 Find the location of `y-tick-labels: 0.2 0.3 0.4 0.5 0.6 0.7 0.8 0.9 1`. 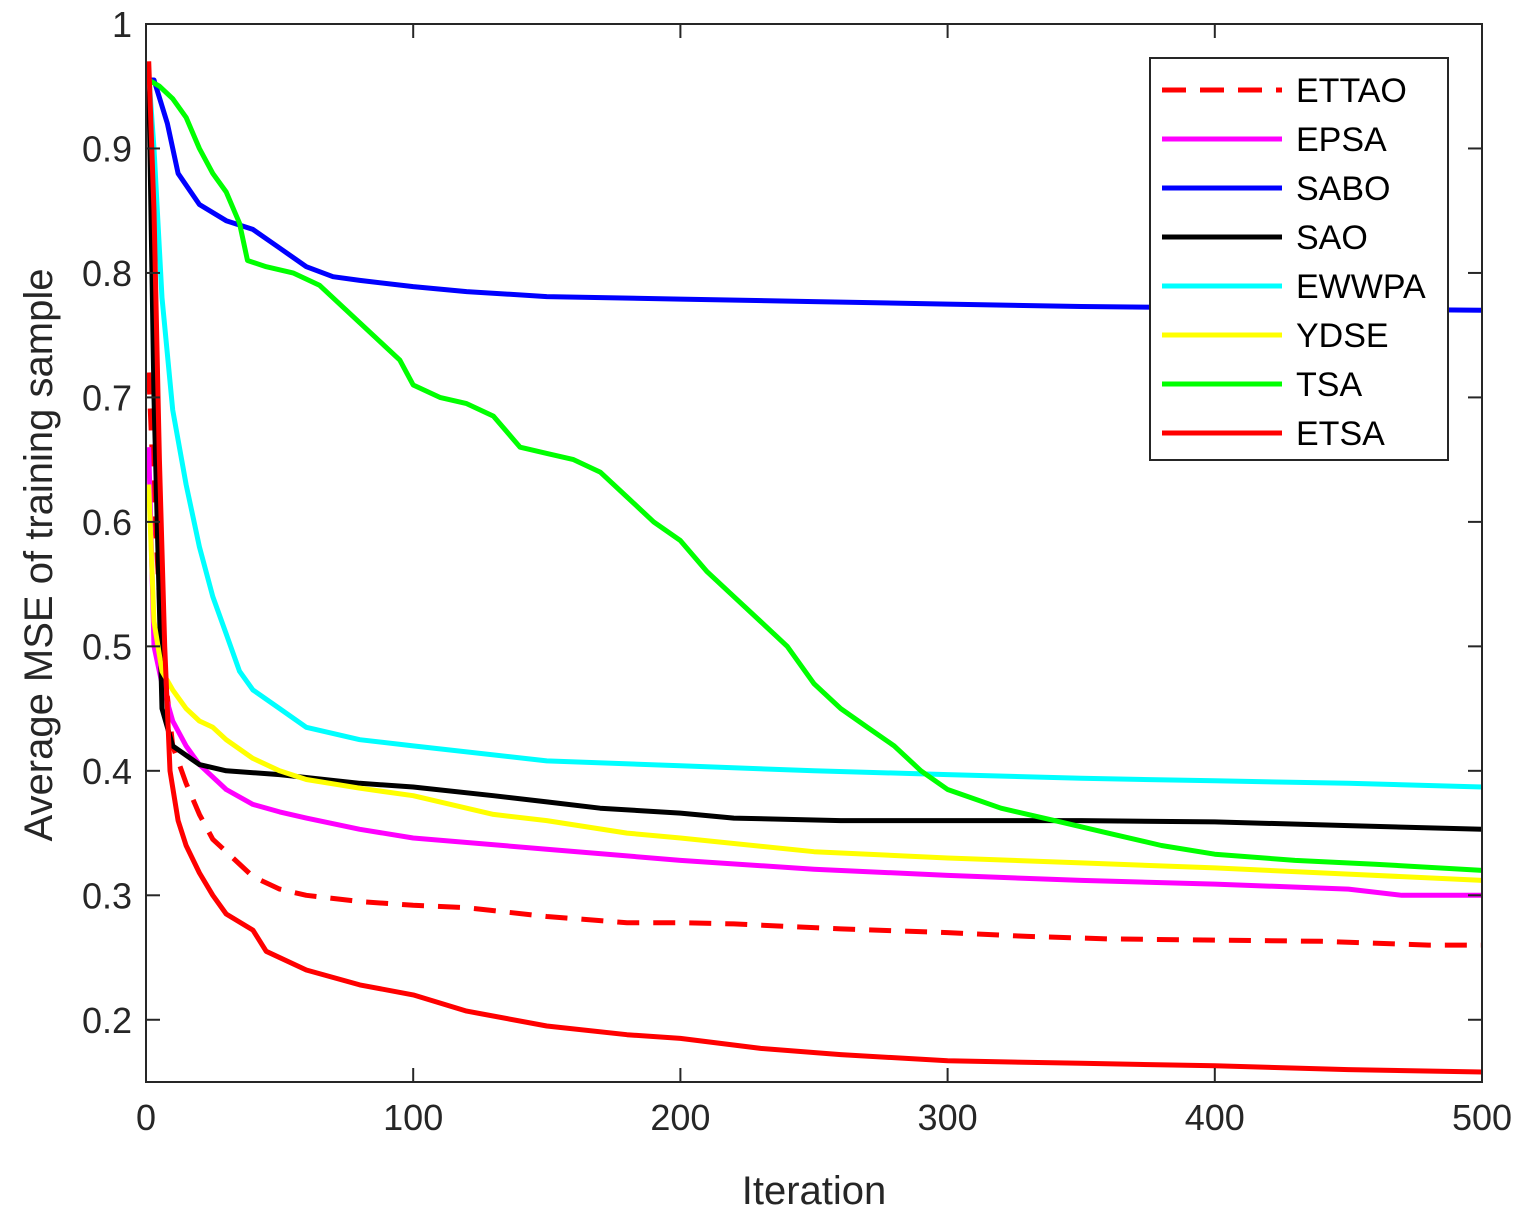

y-tick-labels: 0.2 0.3 0.4 0.5 0.6 0.7 0.8 0.9 1 is located at coordinates (107, 522).